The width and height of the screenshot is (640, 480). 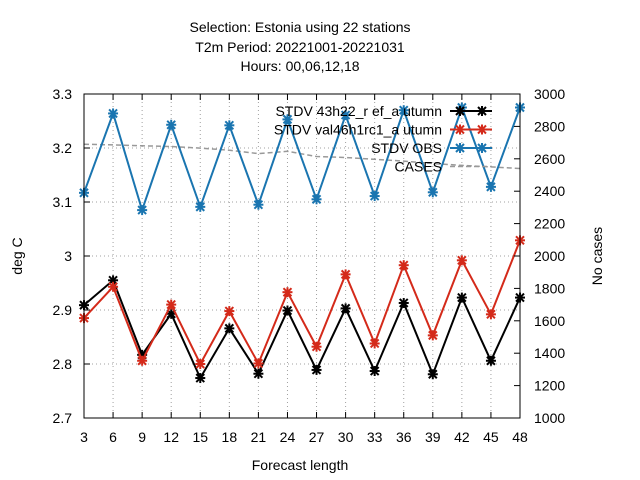 I want to click on y2-tick-label: 3000, so click(x=549, y=94).